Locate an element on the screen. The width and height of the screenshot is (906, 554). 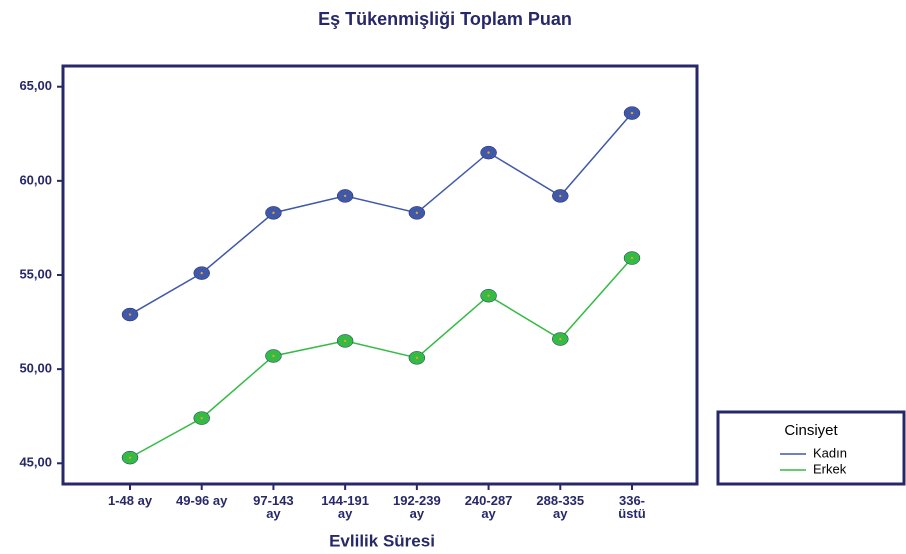
legend-label: Kadın is located at coordinates (830, 452).